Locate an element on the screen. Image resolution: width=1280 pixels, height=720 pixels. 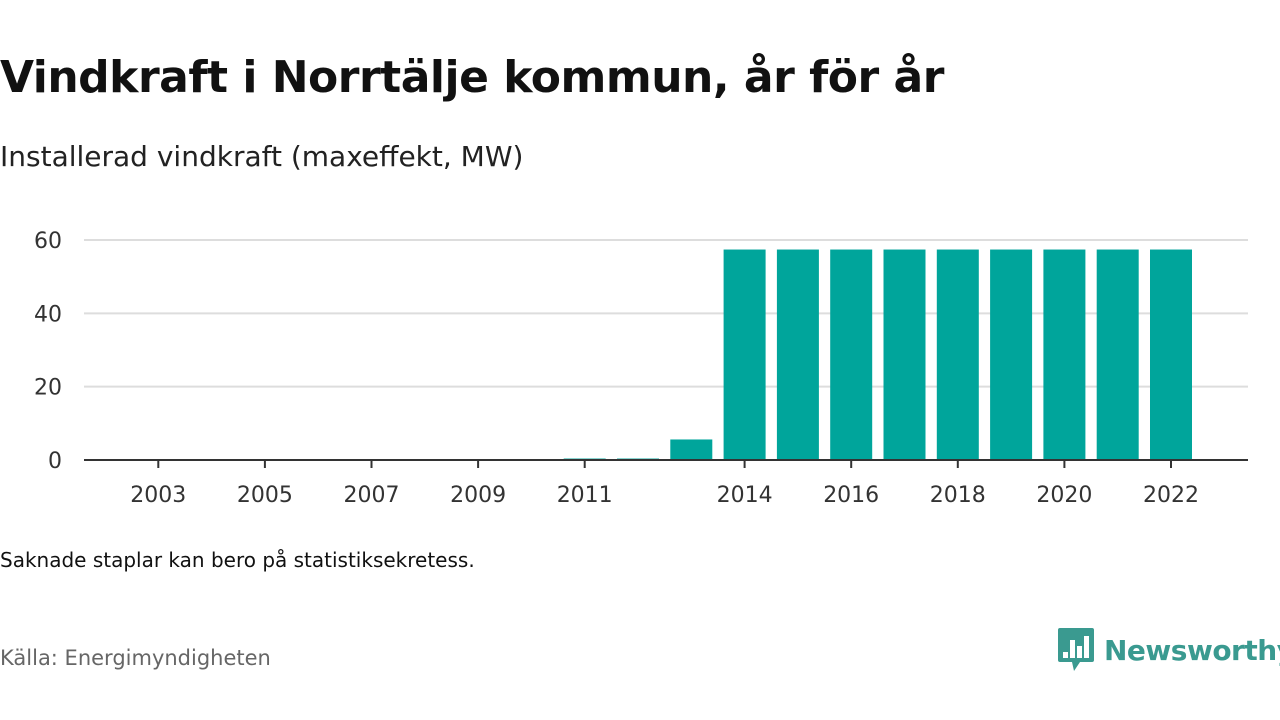
bar-2014 is located at coordinates (744, 354).